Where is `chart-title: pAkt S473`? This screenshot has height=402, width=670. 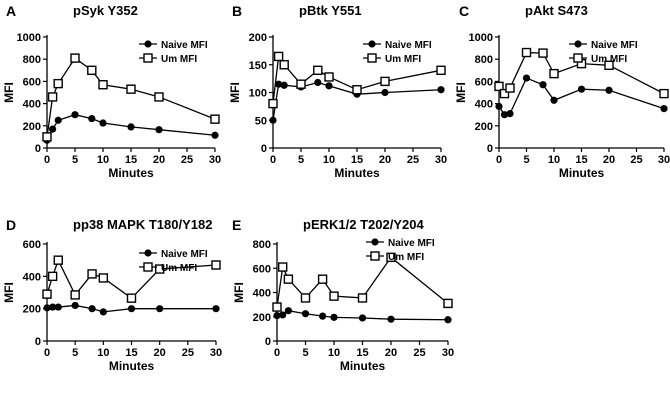 chart-title: pAkt S473 is located at coordinates (556, 10).